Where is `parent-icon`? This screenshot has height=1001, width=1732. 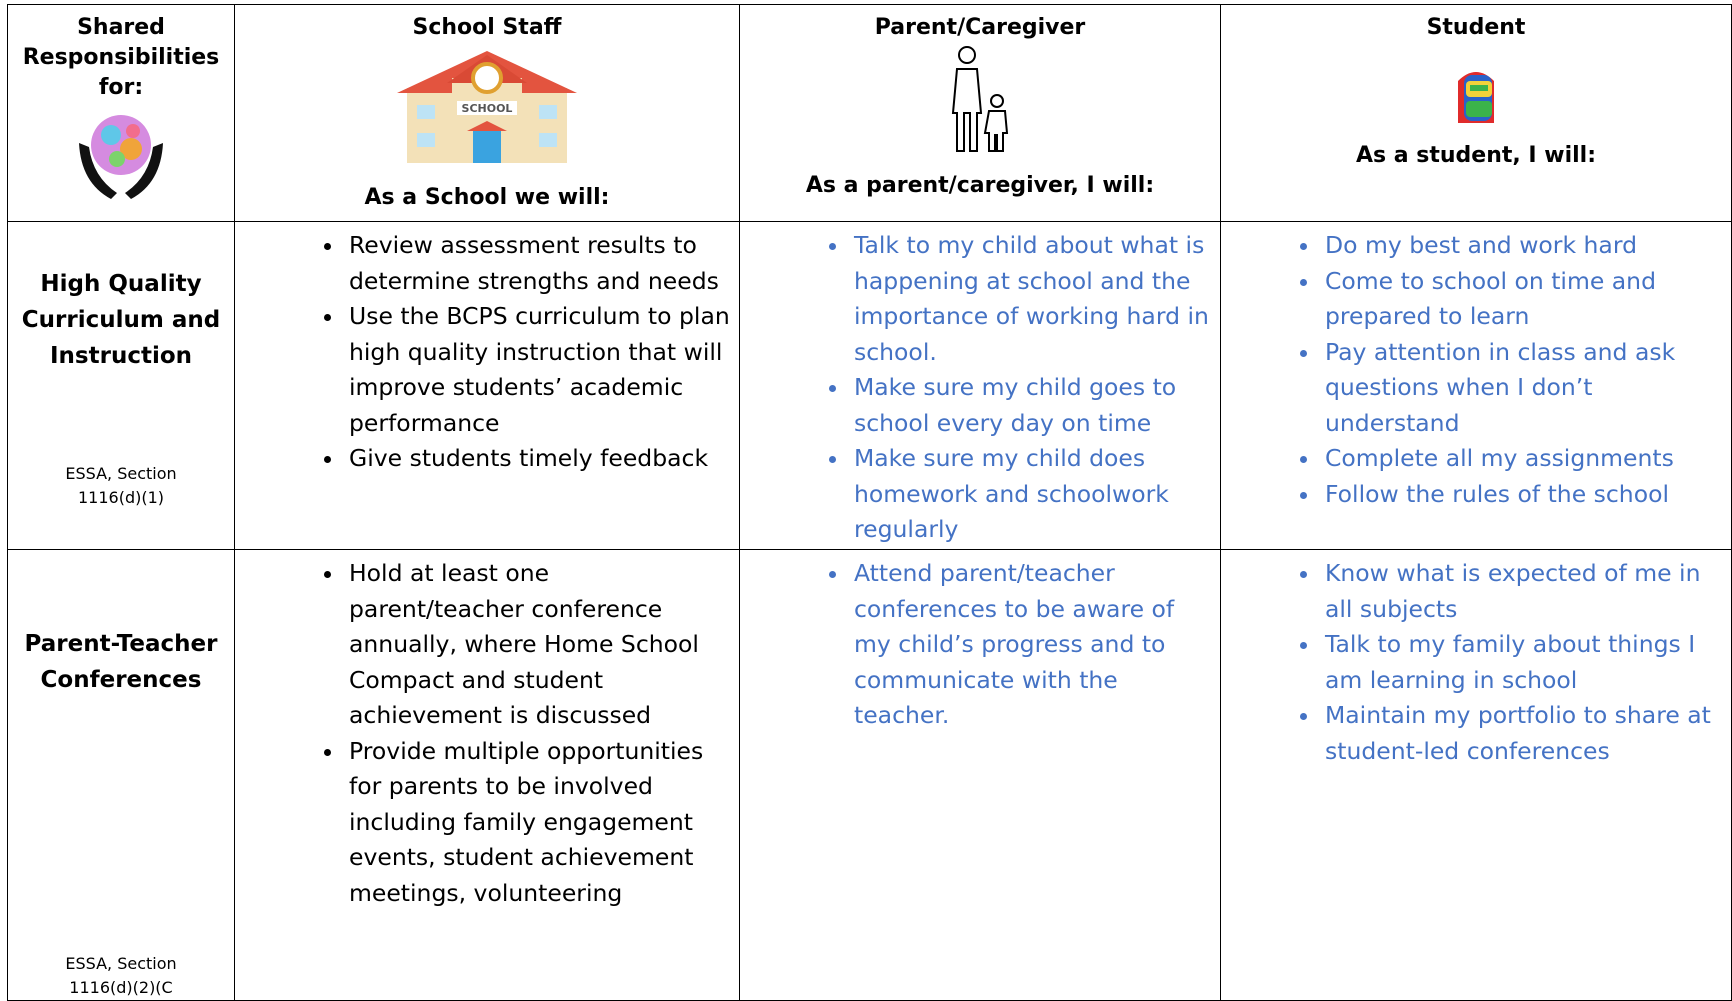
parent-icon is located at coordinates (980, 99).